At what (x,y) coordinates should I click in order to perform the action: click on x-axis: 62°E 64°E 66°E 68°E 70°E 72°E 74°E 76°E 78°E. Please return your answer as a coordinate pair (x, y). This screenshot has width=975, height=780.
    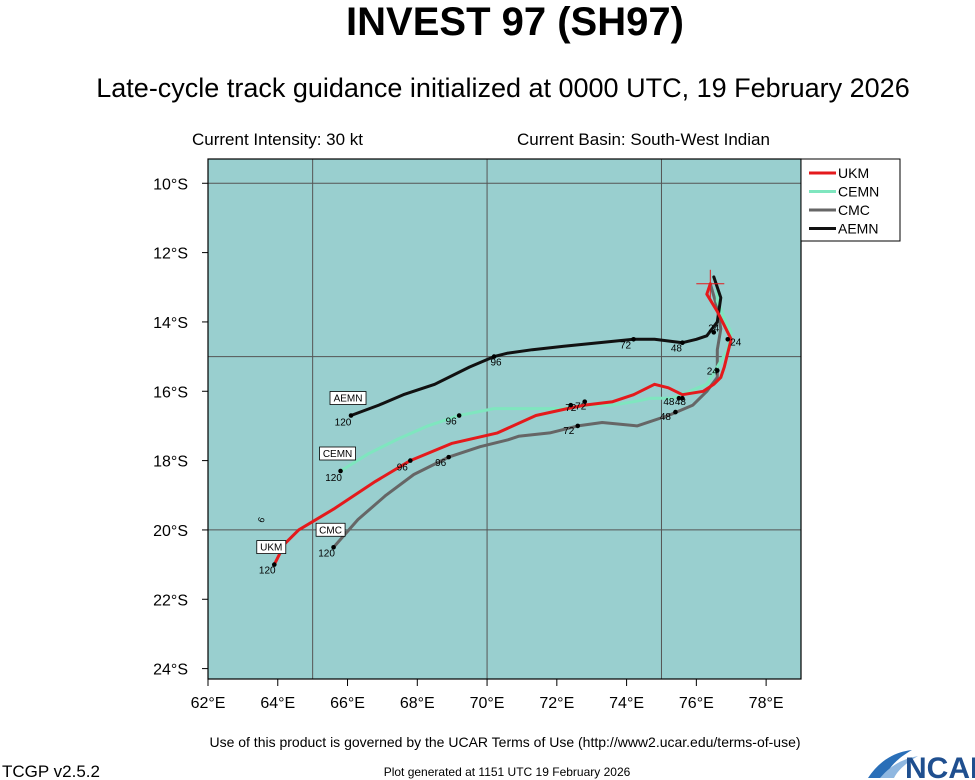
    Looking at the image, I should click on (487, 695).